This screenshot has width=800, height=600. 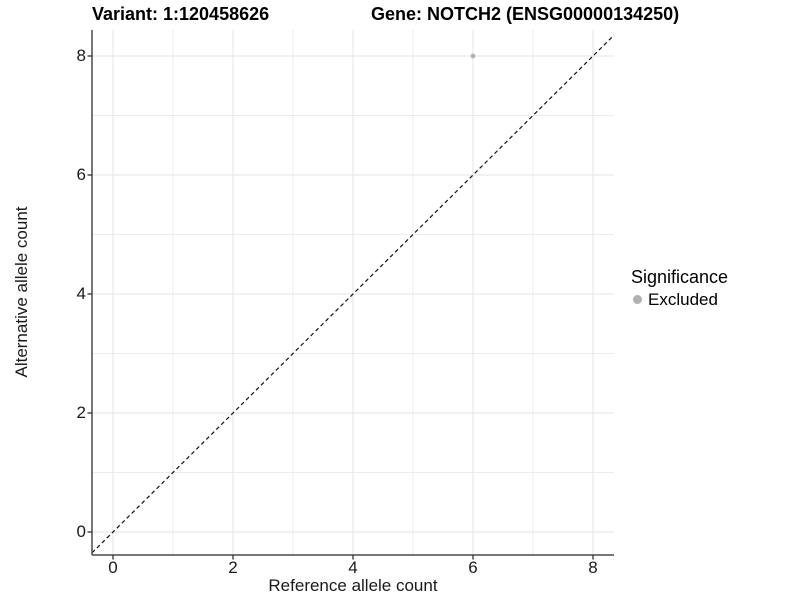 I want to click on plot-title-gene: Gene: NOTCH2 (ENSG00000134250), so click(x=525, y=14).